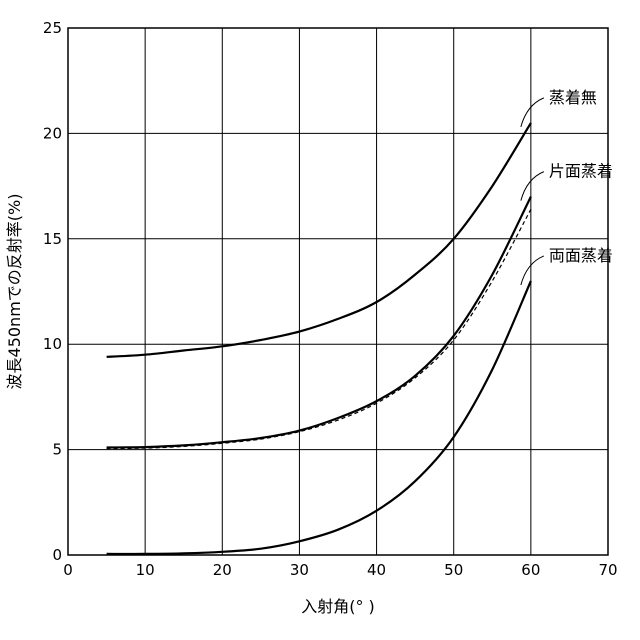  What do you see at coordinates (376, 570) in the screenshot?
I see `x-tick-label: 40` at bounding box center [376, 570].